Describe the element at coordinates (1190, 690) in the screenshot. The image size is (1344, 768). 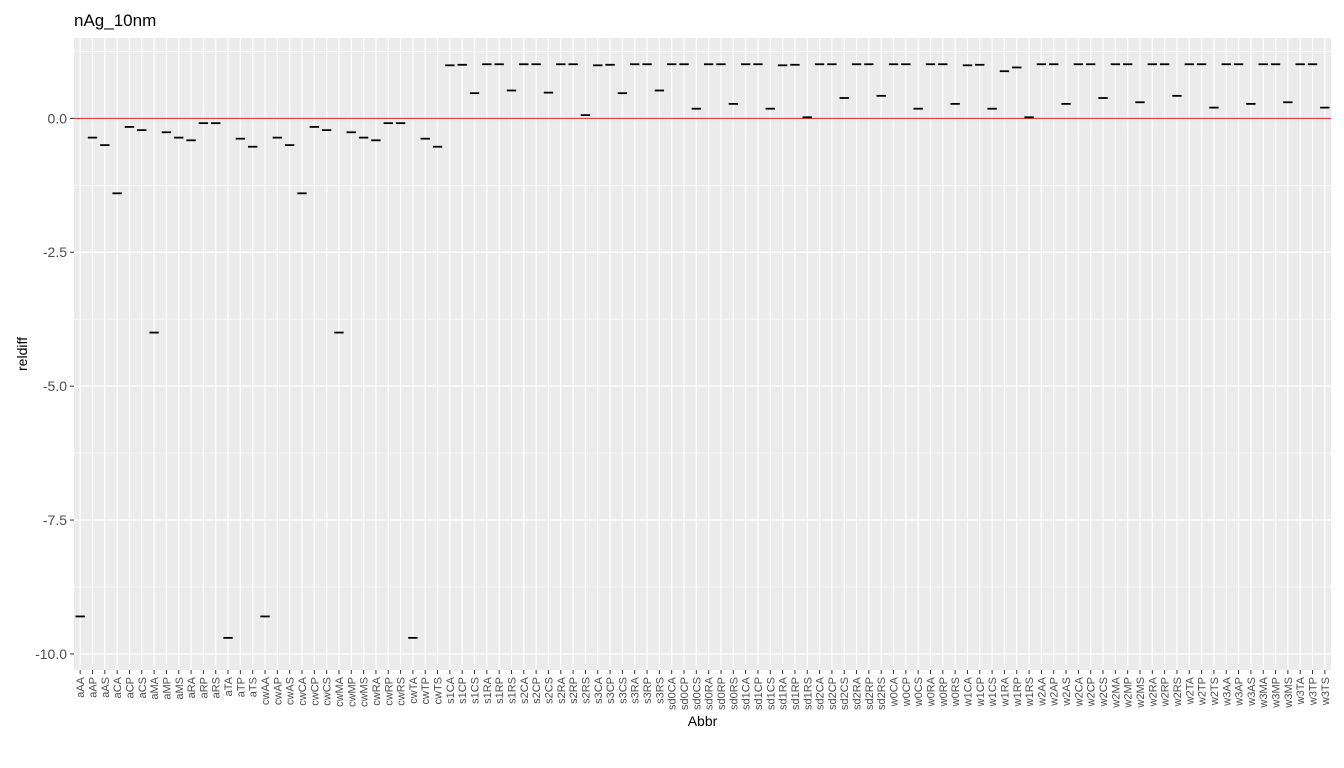
I see `x-tick-label: w2TA` at that location.